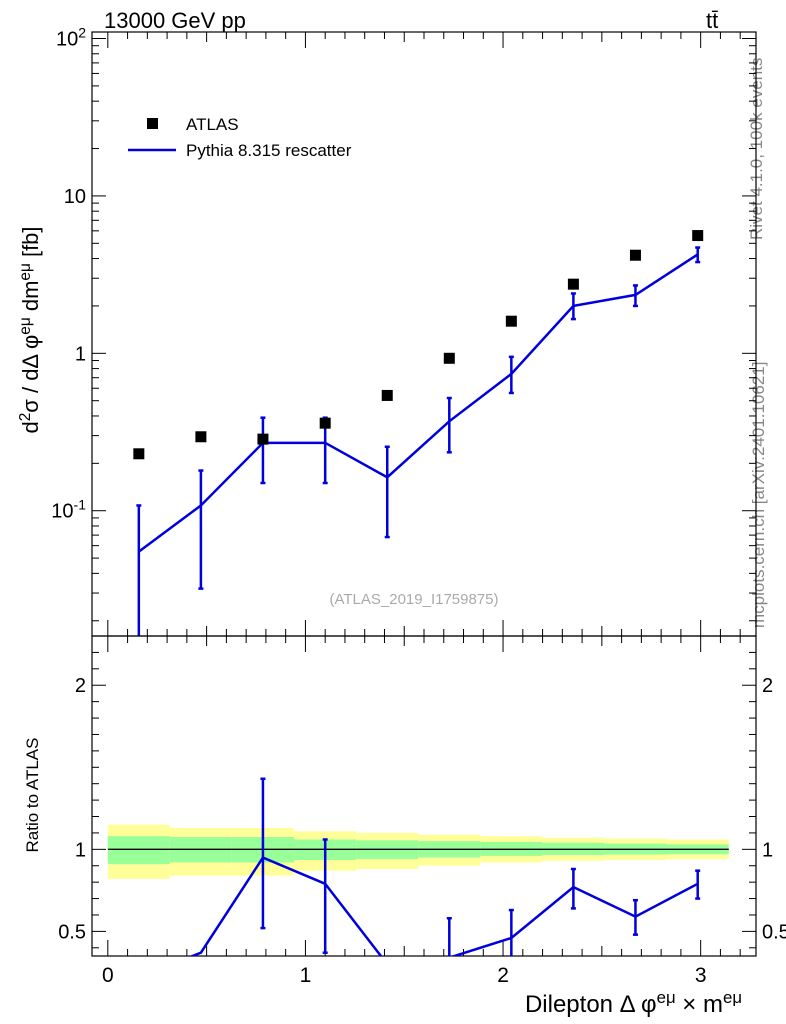 The height and width of the screenshot is (1024, 786). Describe the element at coordinates (269, 150) in the screenshot. I see `legend-mc-label: Pythia 8.315 rescatter` at that location.